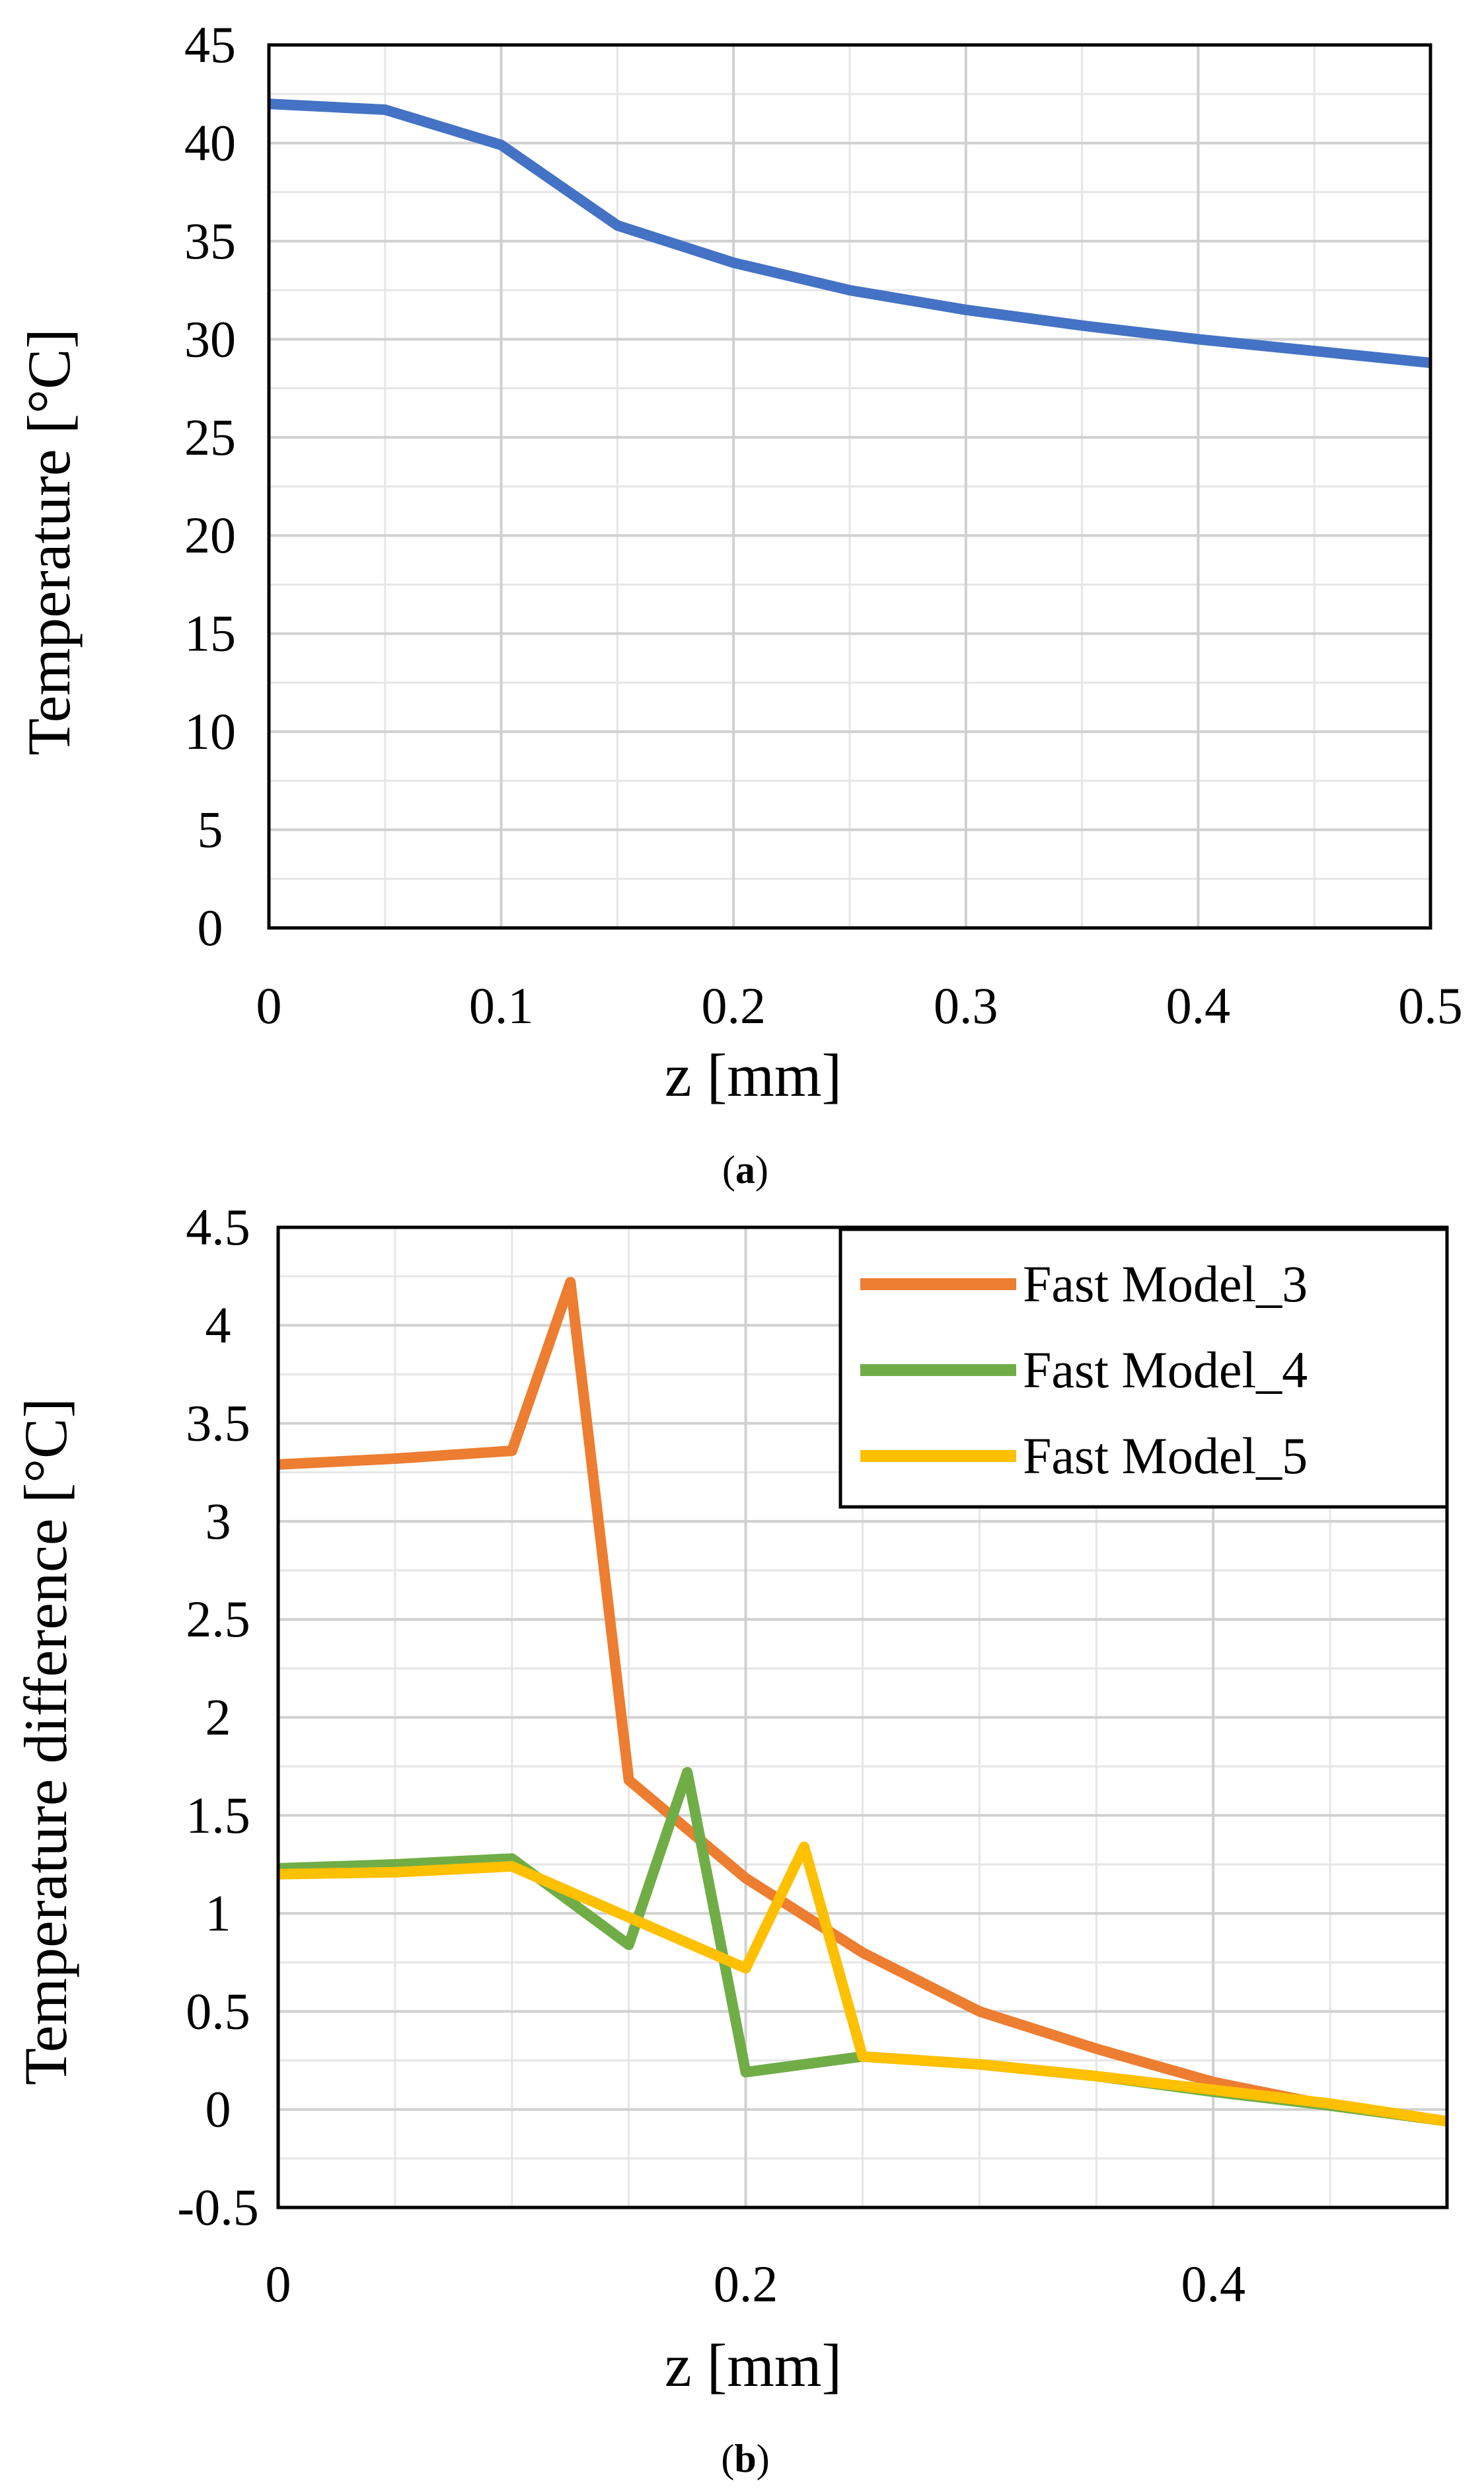 This screenshot has width=1484, height=2491. What do you see at coordinates (753, 1075) in the screenshot?
I see `chart-a-x-axis-label: z [mm]` at bounding box center [753, 1075].